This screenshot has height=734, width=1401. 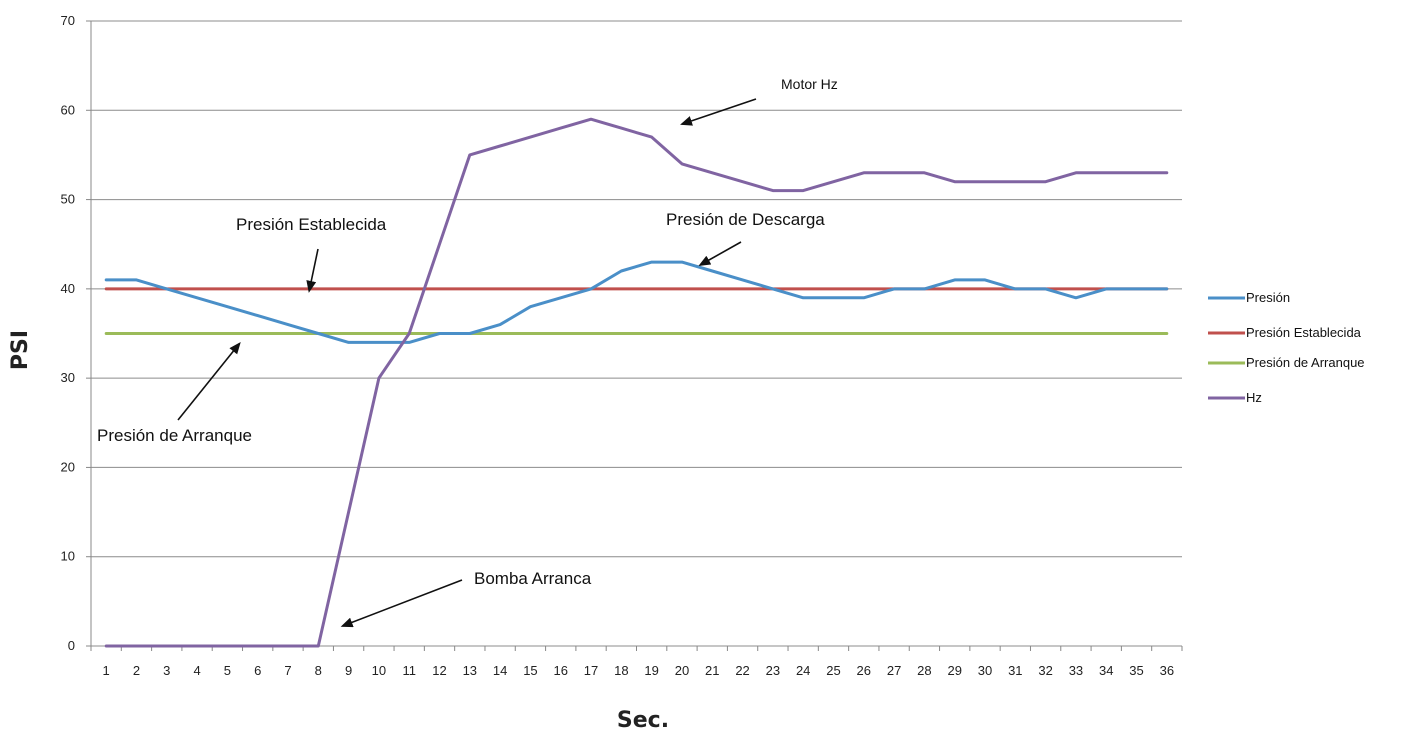 What do you see at coordinates (533, 578) in the screenshot?
I see `annotation-label: Bomba Arranca` at bounding box center [533, 578].